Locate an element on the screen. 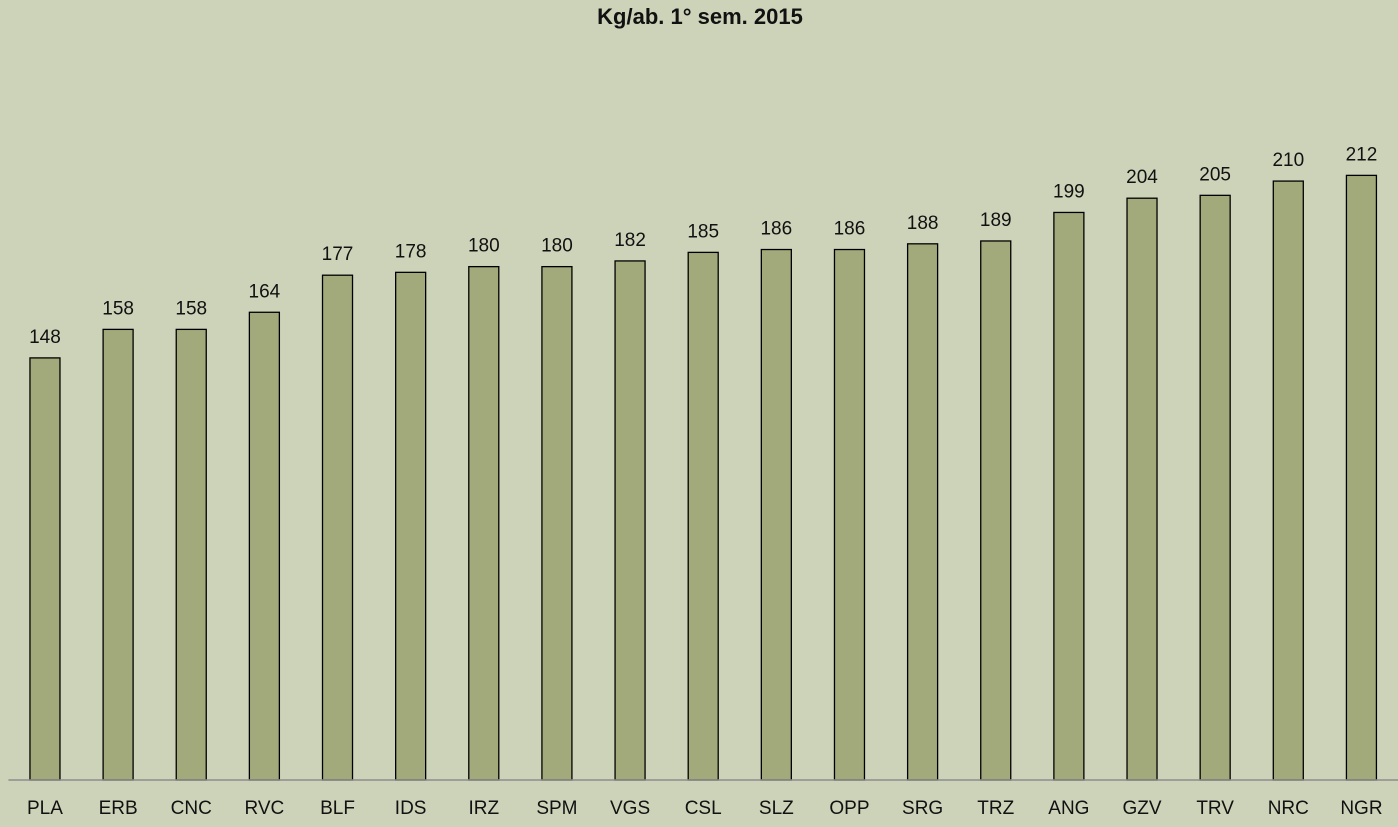  x-tick-label: IDS is located at coordinates (411, 808).